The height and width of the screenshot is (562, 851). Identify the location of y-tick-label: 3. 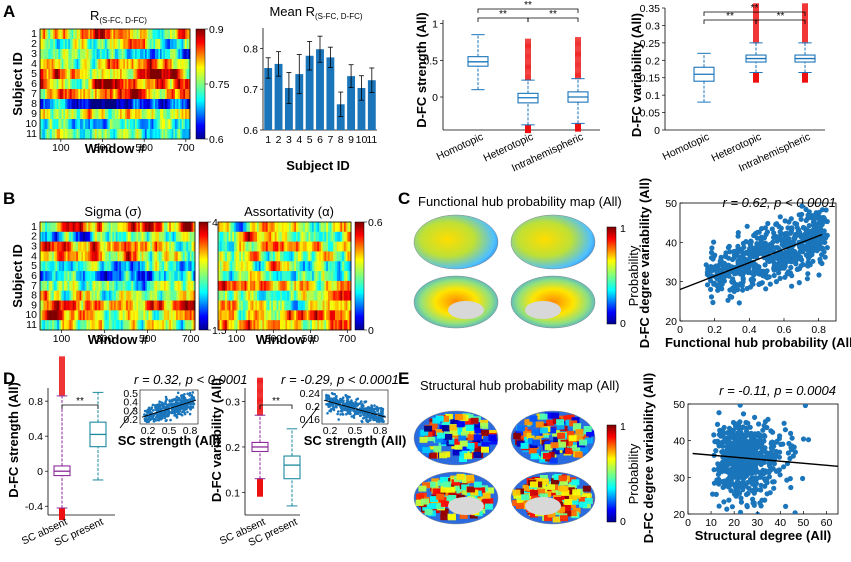
(34, 246).